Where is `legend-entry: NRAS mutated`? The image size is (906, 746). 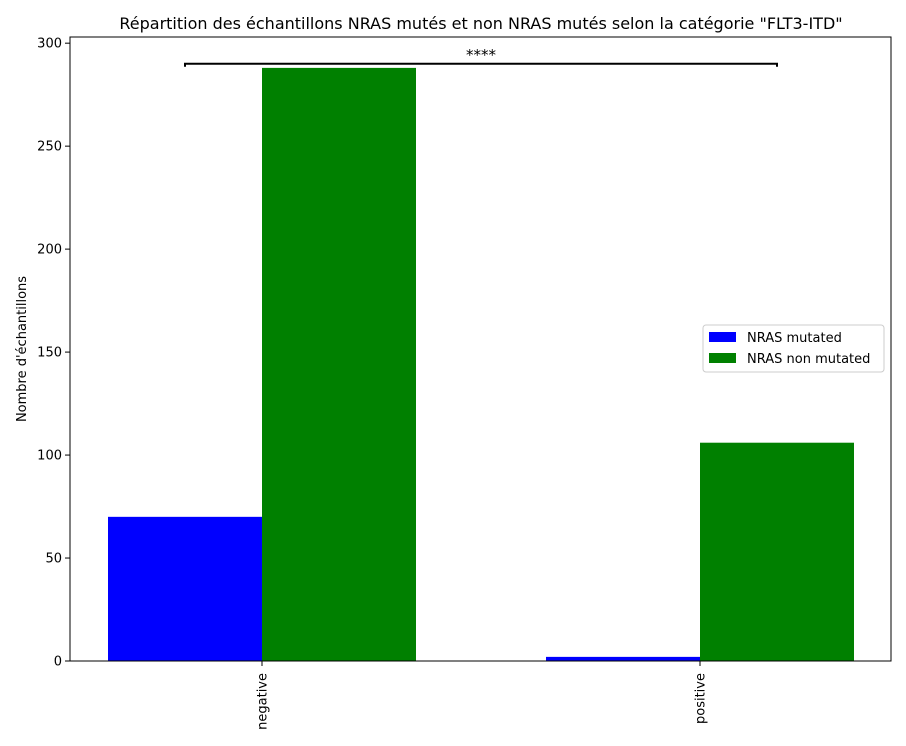 legend-entry: NRAS mutated is located at coordinates (794, 338).